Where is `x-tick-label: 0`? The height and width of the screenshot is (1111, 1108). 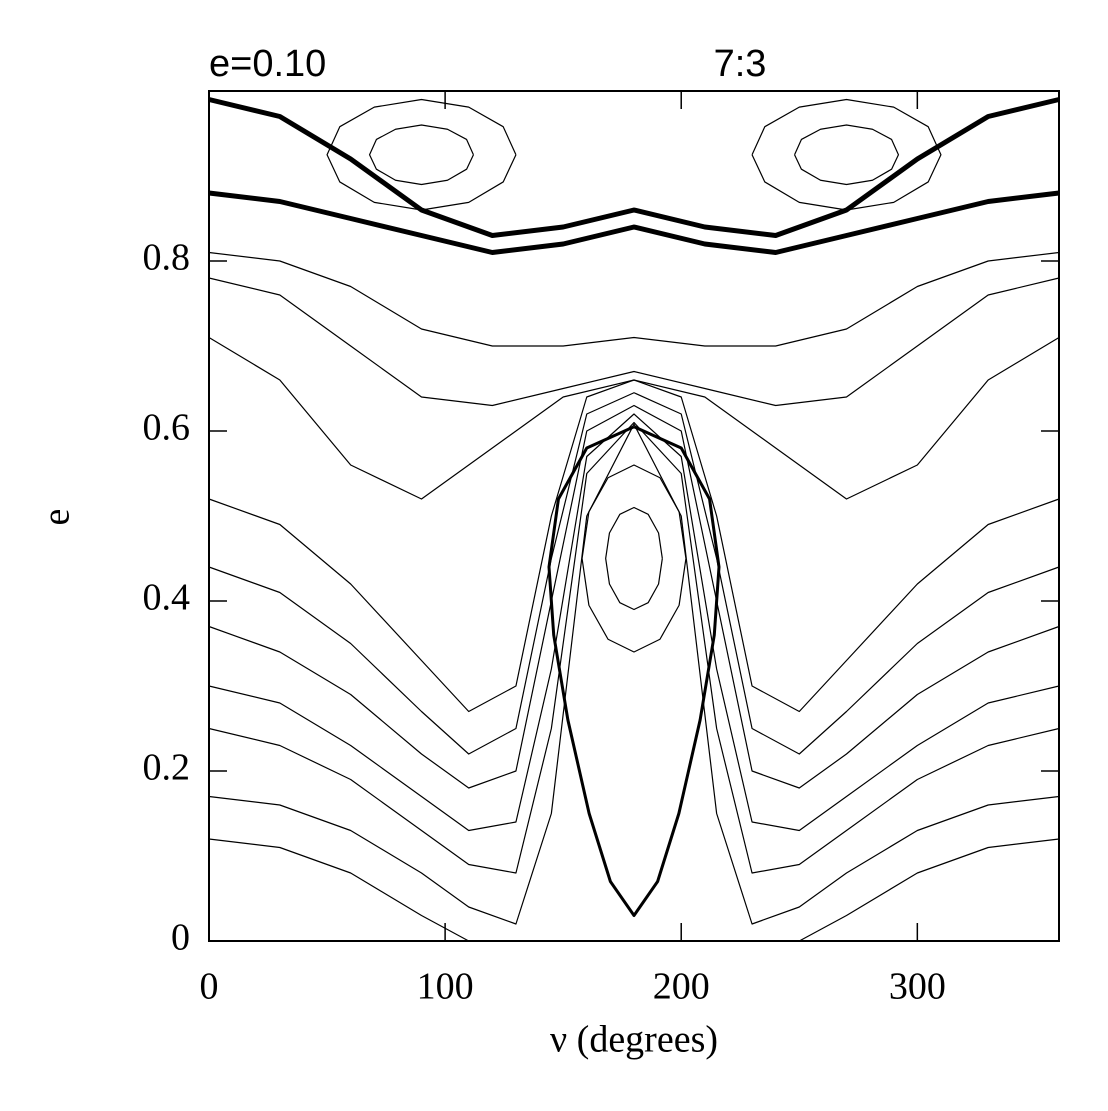 x-tick-label: 0 is located at coordinates (209, 987).